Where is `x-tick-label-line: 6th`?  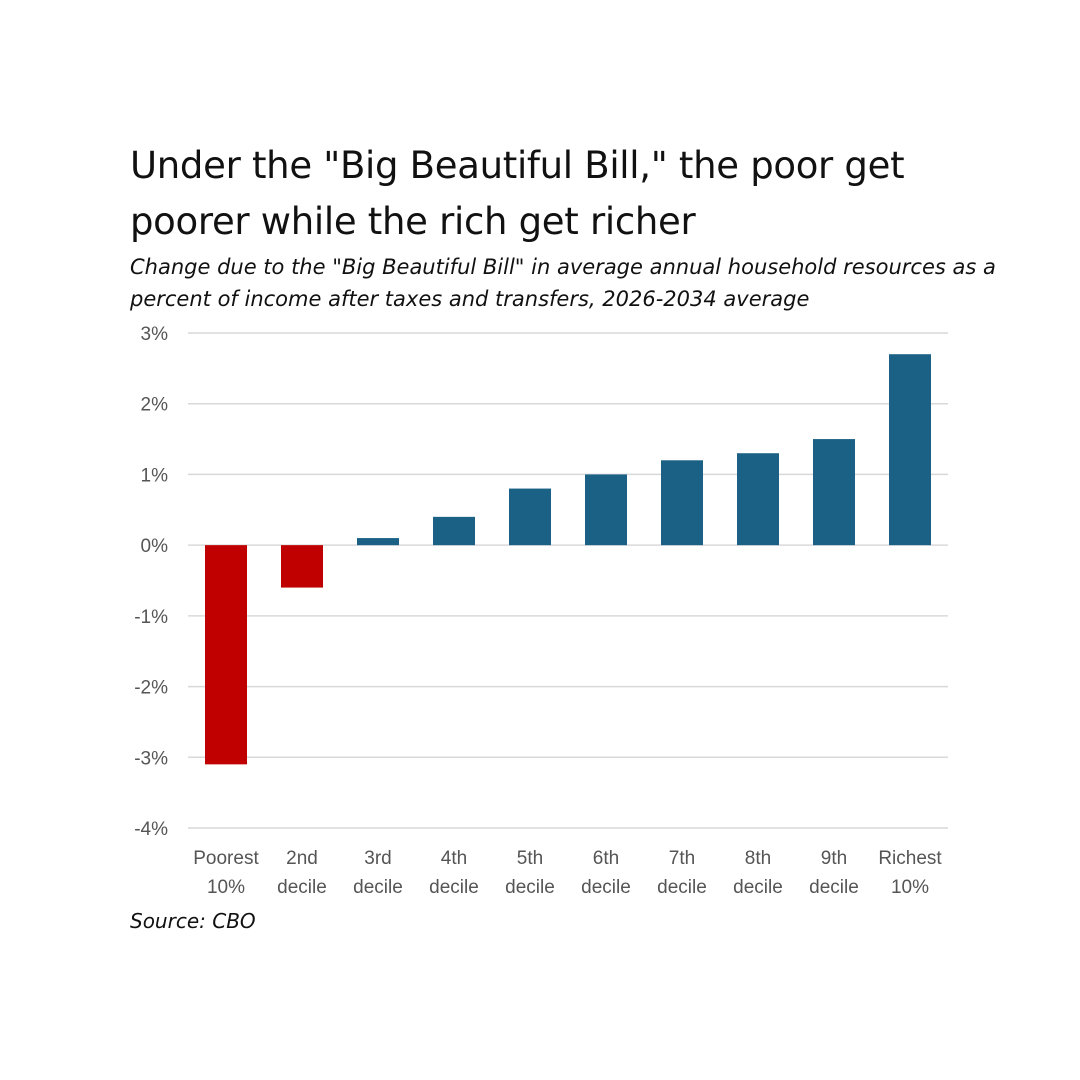
x-tick-label-line: 6th is located at coordinates (606, 858).